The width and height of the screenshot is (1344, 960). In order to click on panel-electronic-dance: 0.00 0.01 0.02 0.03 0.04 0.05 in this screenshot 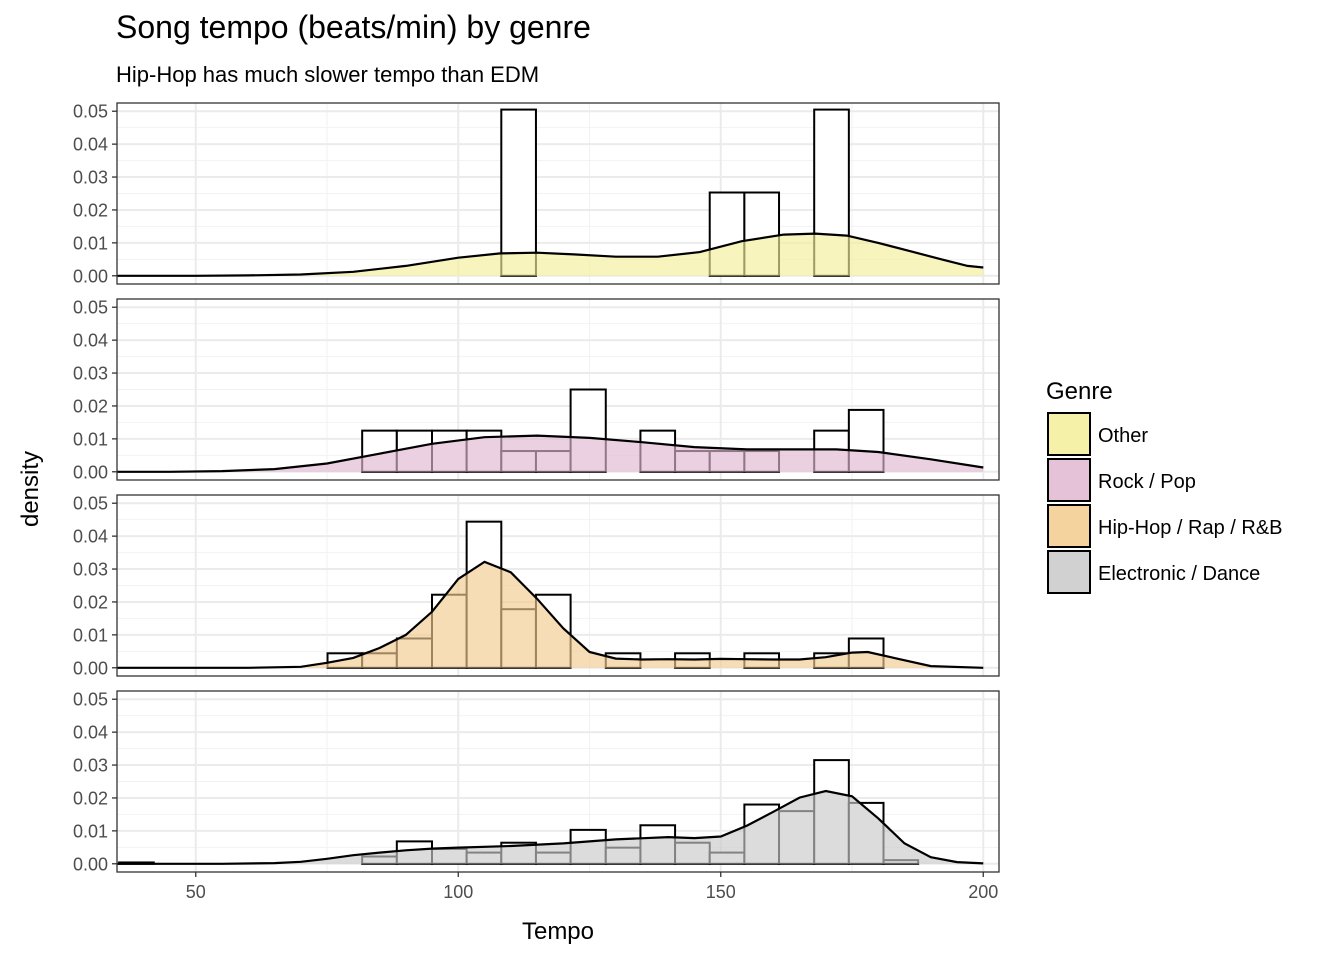, I will do `click(536, 782)`.